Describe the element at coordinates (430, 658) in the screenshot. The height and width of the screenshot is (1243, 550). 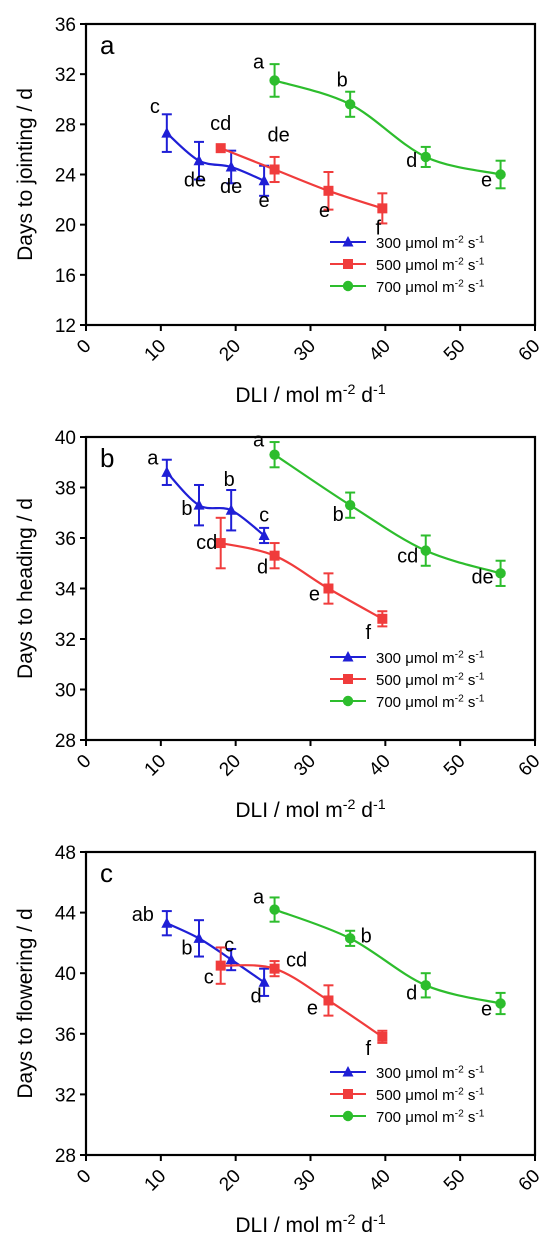
I see `legend-label: 300 μmol m-2 s-1` at that location.